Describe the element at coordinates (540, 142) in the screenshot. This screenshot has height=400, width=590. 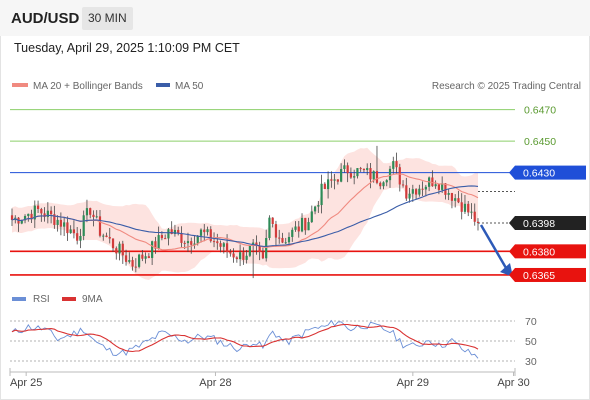
I see `level-label-0.6450: 0.6450` at that location.